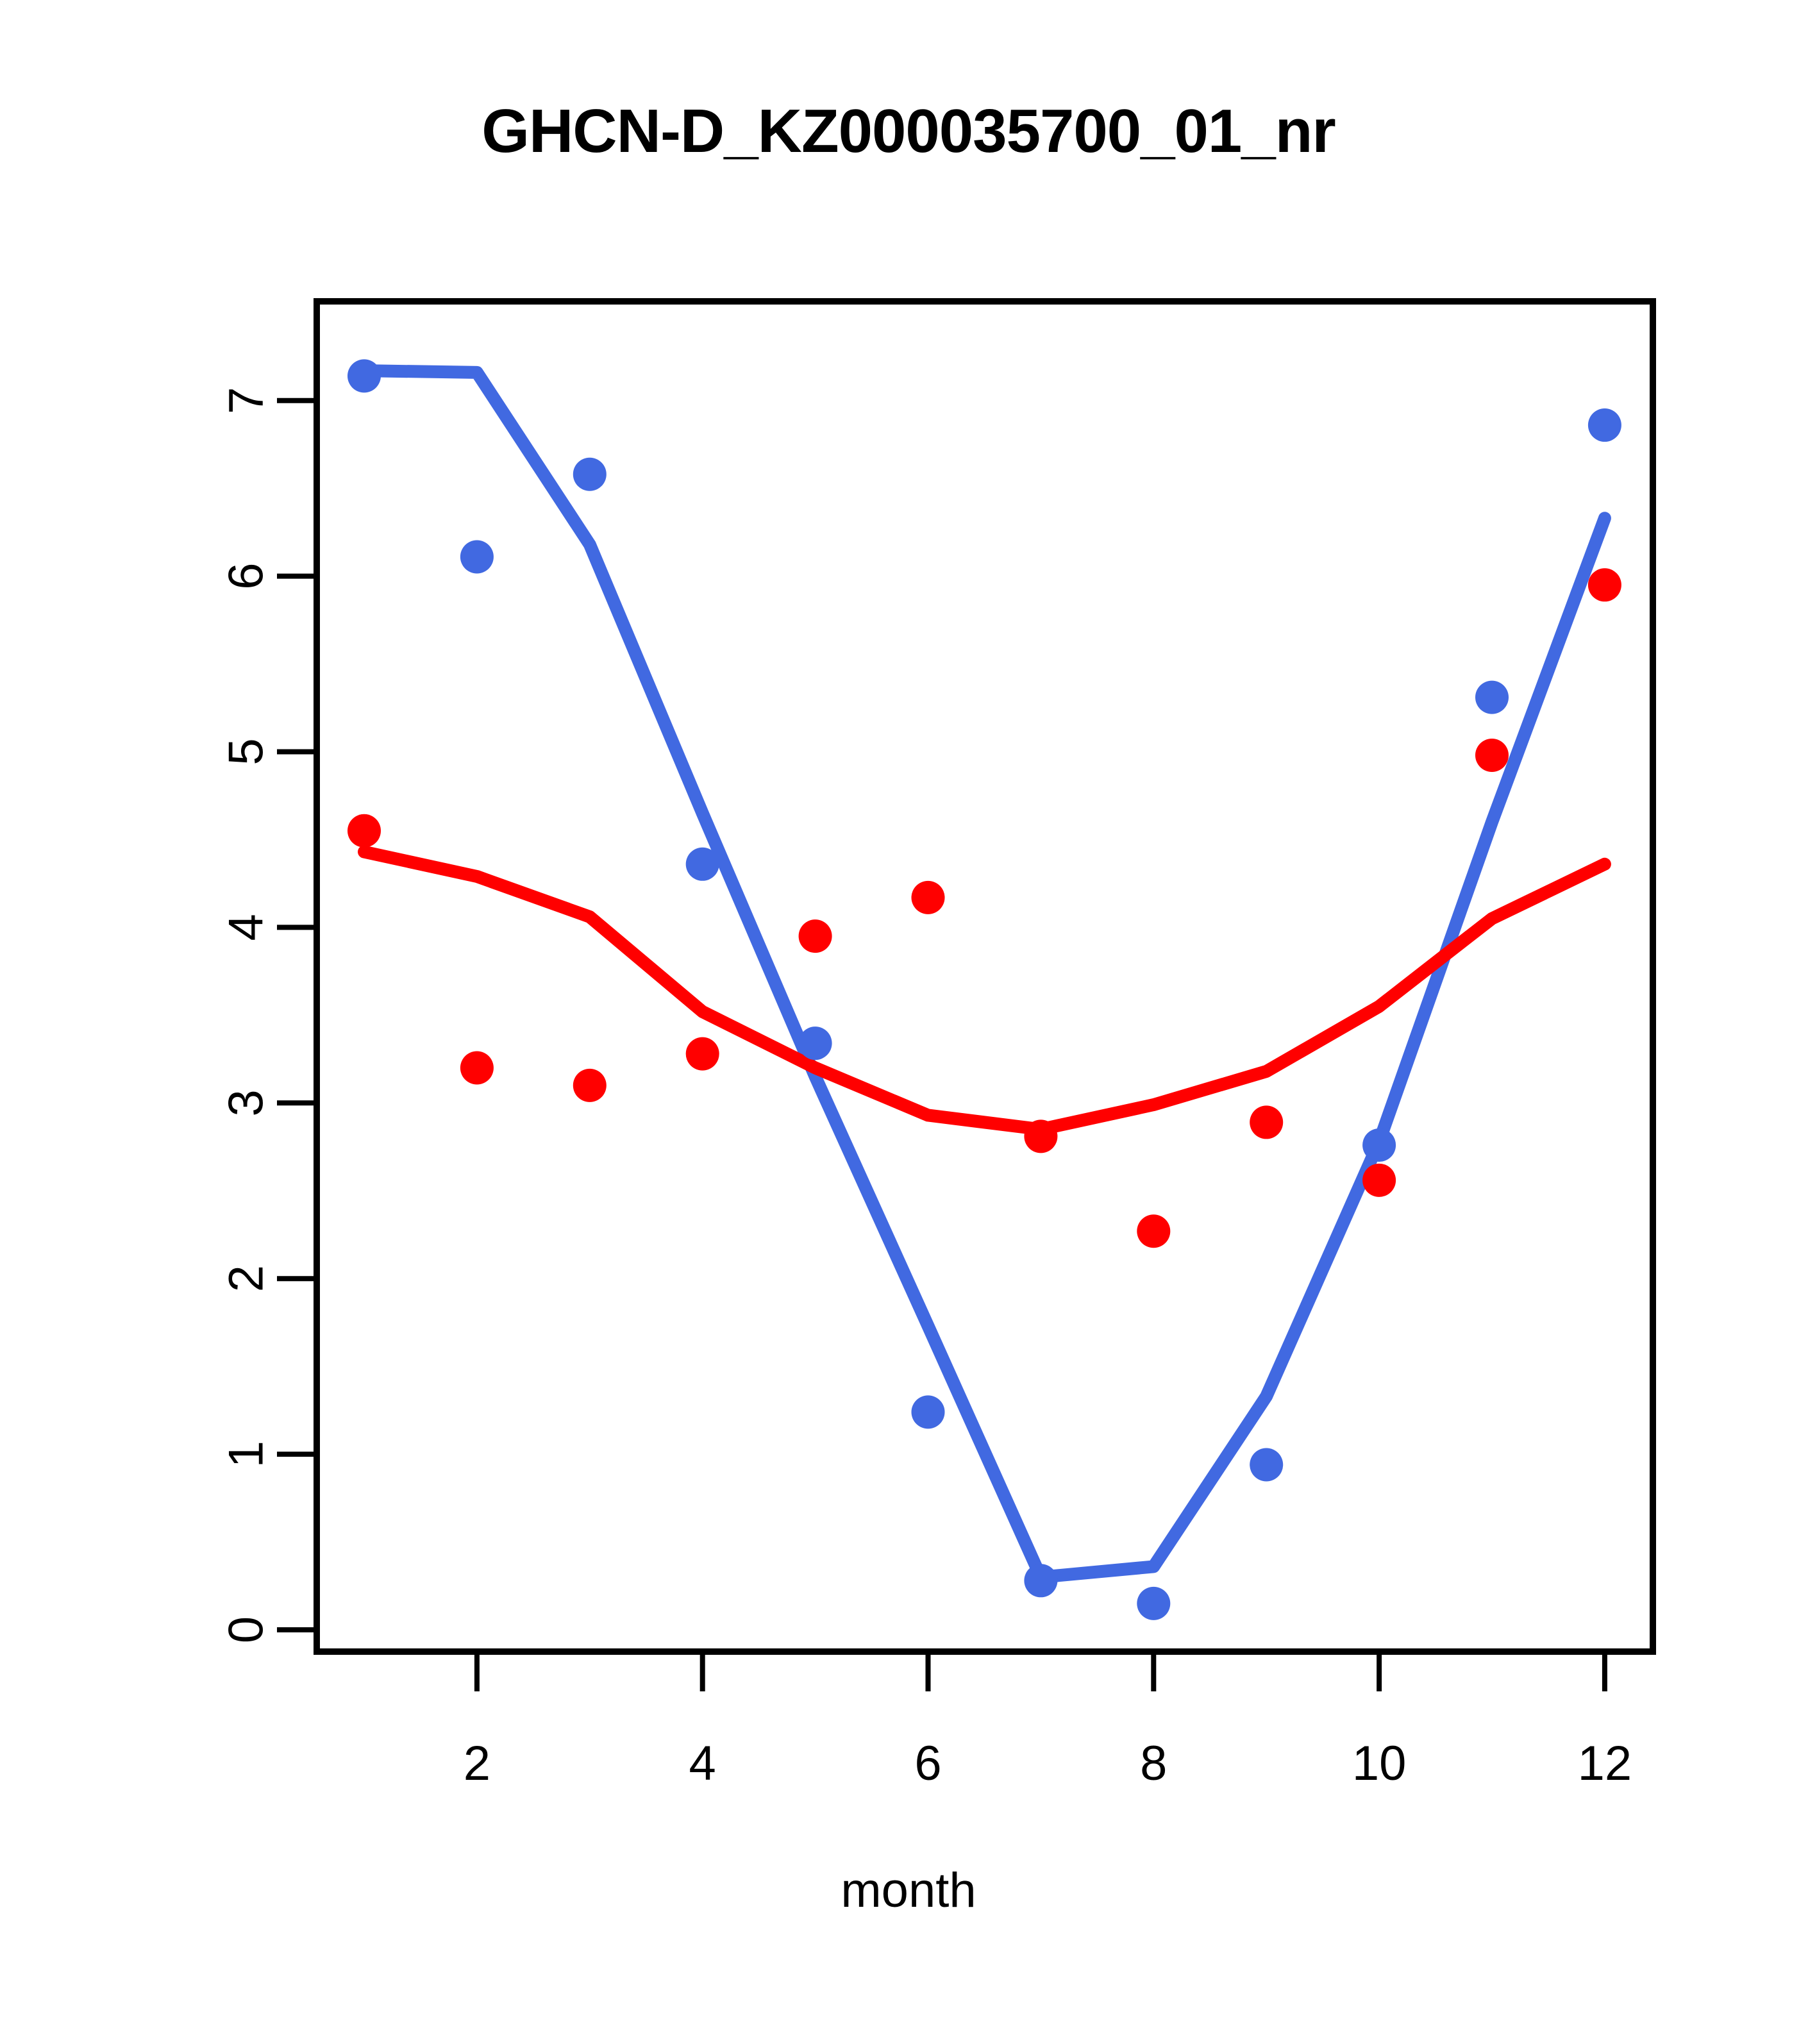  Describe the element at coordinates (246, 1102) in the screenshot. I see `y-tick-label: 3` at that location.